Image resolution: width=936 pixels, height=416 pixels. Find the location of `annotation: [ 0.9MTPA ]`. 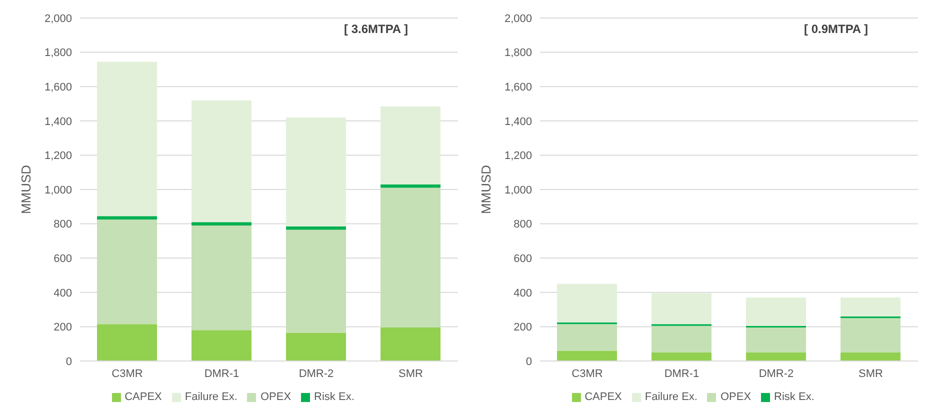

annotation: [ 0.9MTPA ] is located at coordinates (836, 29).